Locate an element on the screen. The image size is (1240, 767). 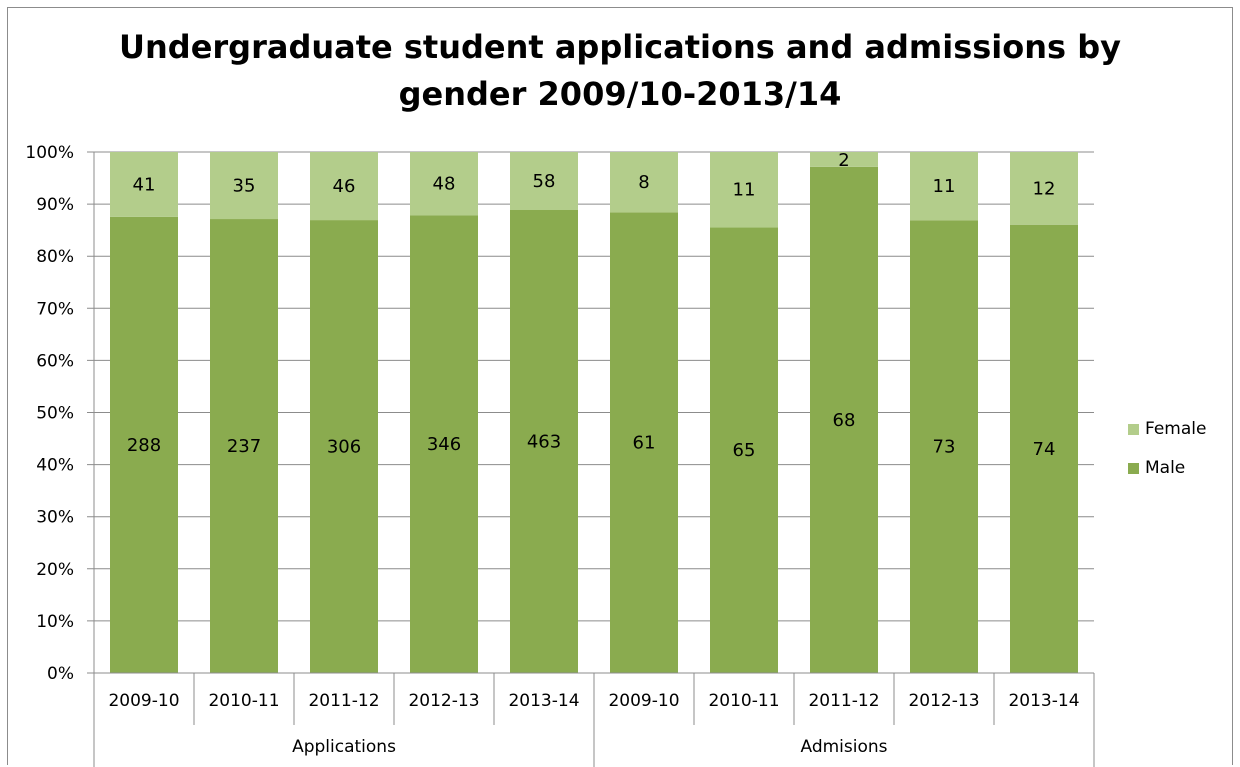
data-label-male: 306 is located at coordinates (344, 447).